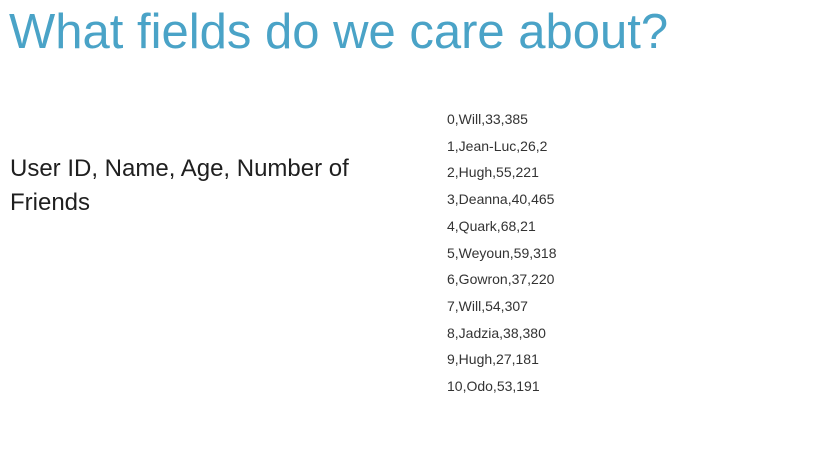 The image size is (819, 460). Describe the element at coordinates (487, 305) in the screenshot. I see `record-line: 7,Will,54,307` at that location.